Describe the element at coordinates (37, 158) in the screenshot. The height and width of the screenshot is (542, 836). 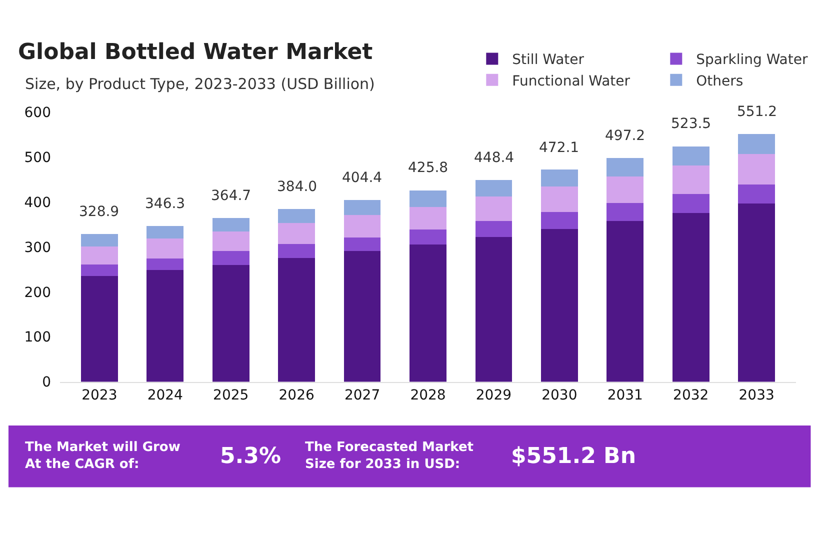
I see `y-tick-label: 500` at that location.